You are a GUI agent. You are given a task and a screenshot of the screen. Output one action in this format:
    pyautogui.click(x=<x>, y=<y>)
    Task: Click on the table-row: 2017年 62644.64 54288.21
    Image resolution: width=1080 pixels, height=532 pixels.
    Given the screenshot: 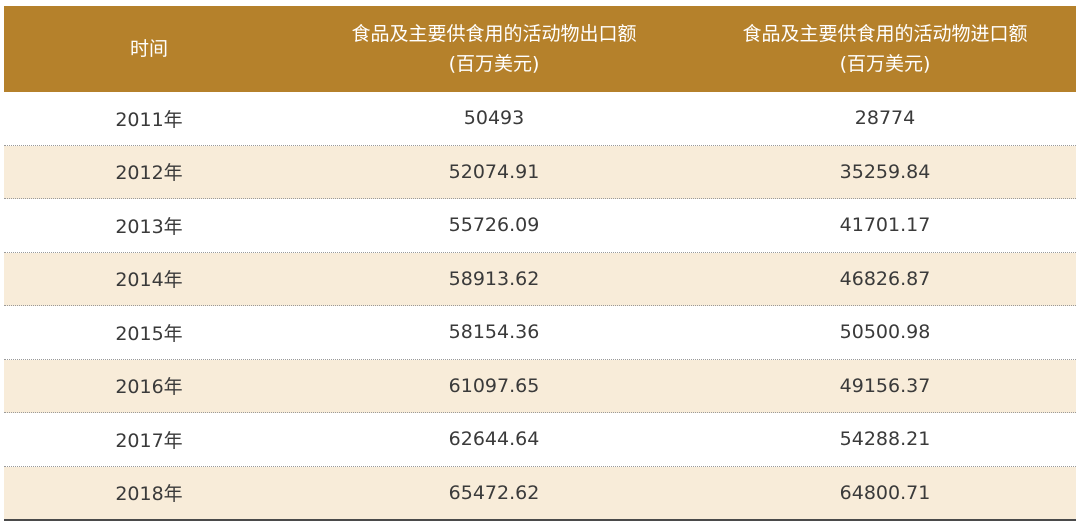 What is the action you would take?
    pyautogui.click(x=540, y=440)
    